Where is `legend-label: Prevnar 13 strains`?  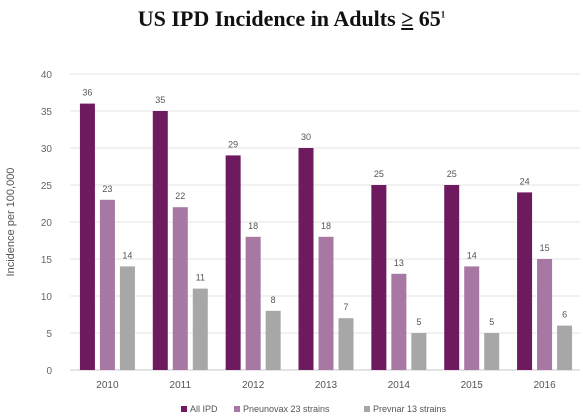
legend-label: Prevnar 13 strains is located at coordinates (410, 409).